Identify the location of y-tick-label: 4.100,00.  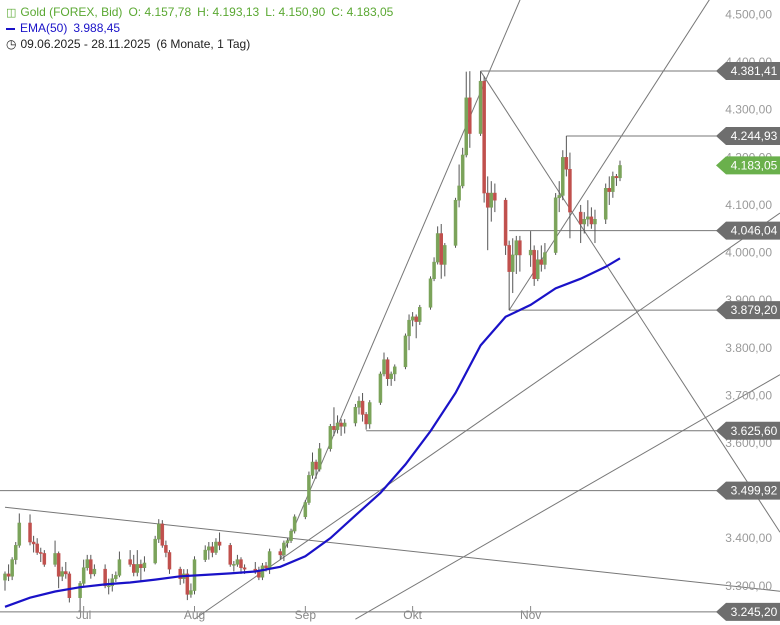
(748, 205).